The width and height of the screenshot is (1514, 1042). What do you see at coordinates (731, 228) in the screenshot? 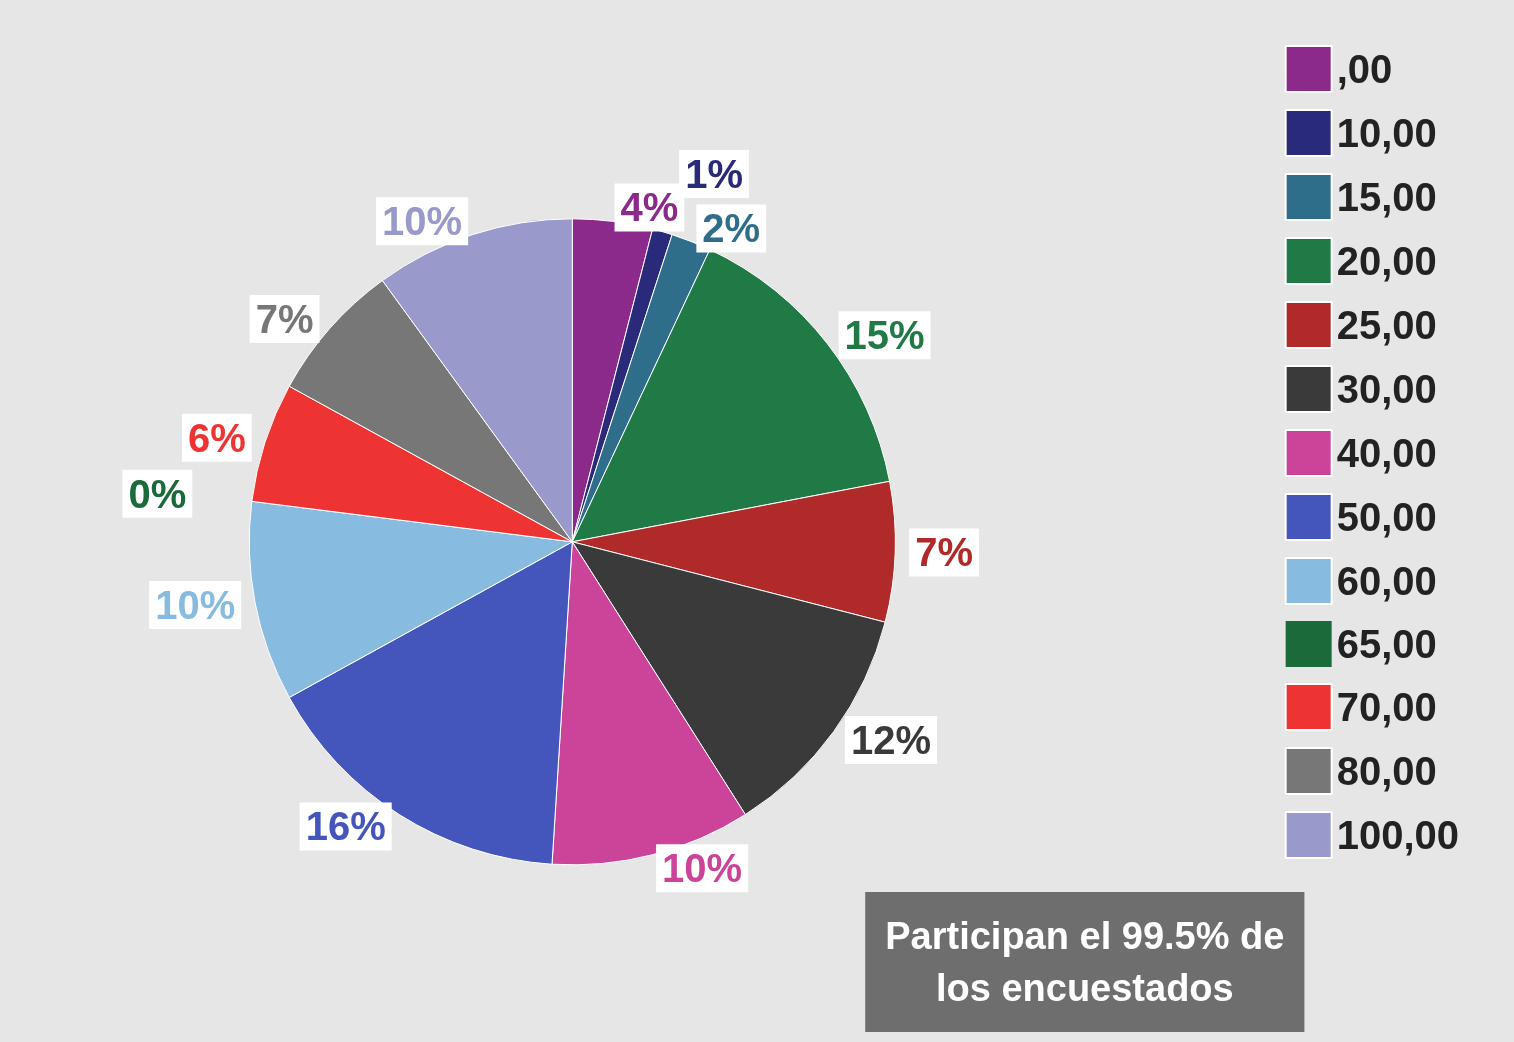
I see `data-label: 2%` at bounding box center [731, 228].